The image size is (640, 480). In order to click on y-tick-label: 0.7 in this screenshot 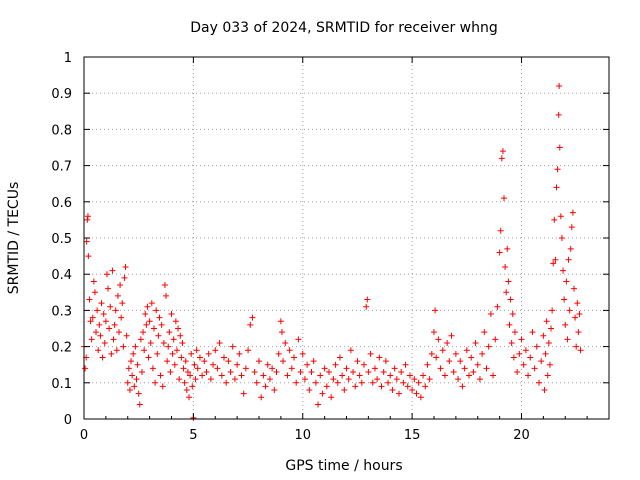, I will do `click(61, 167)`.